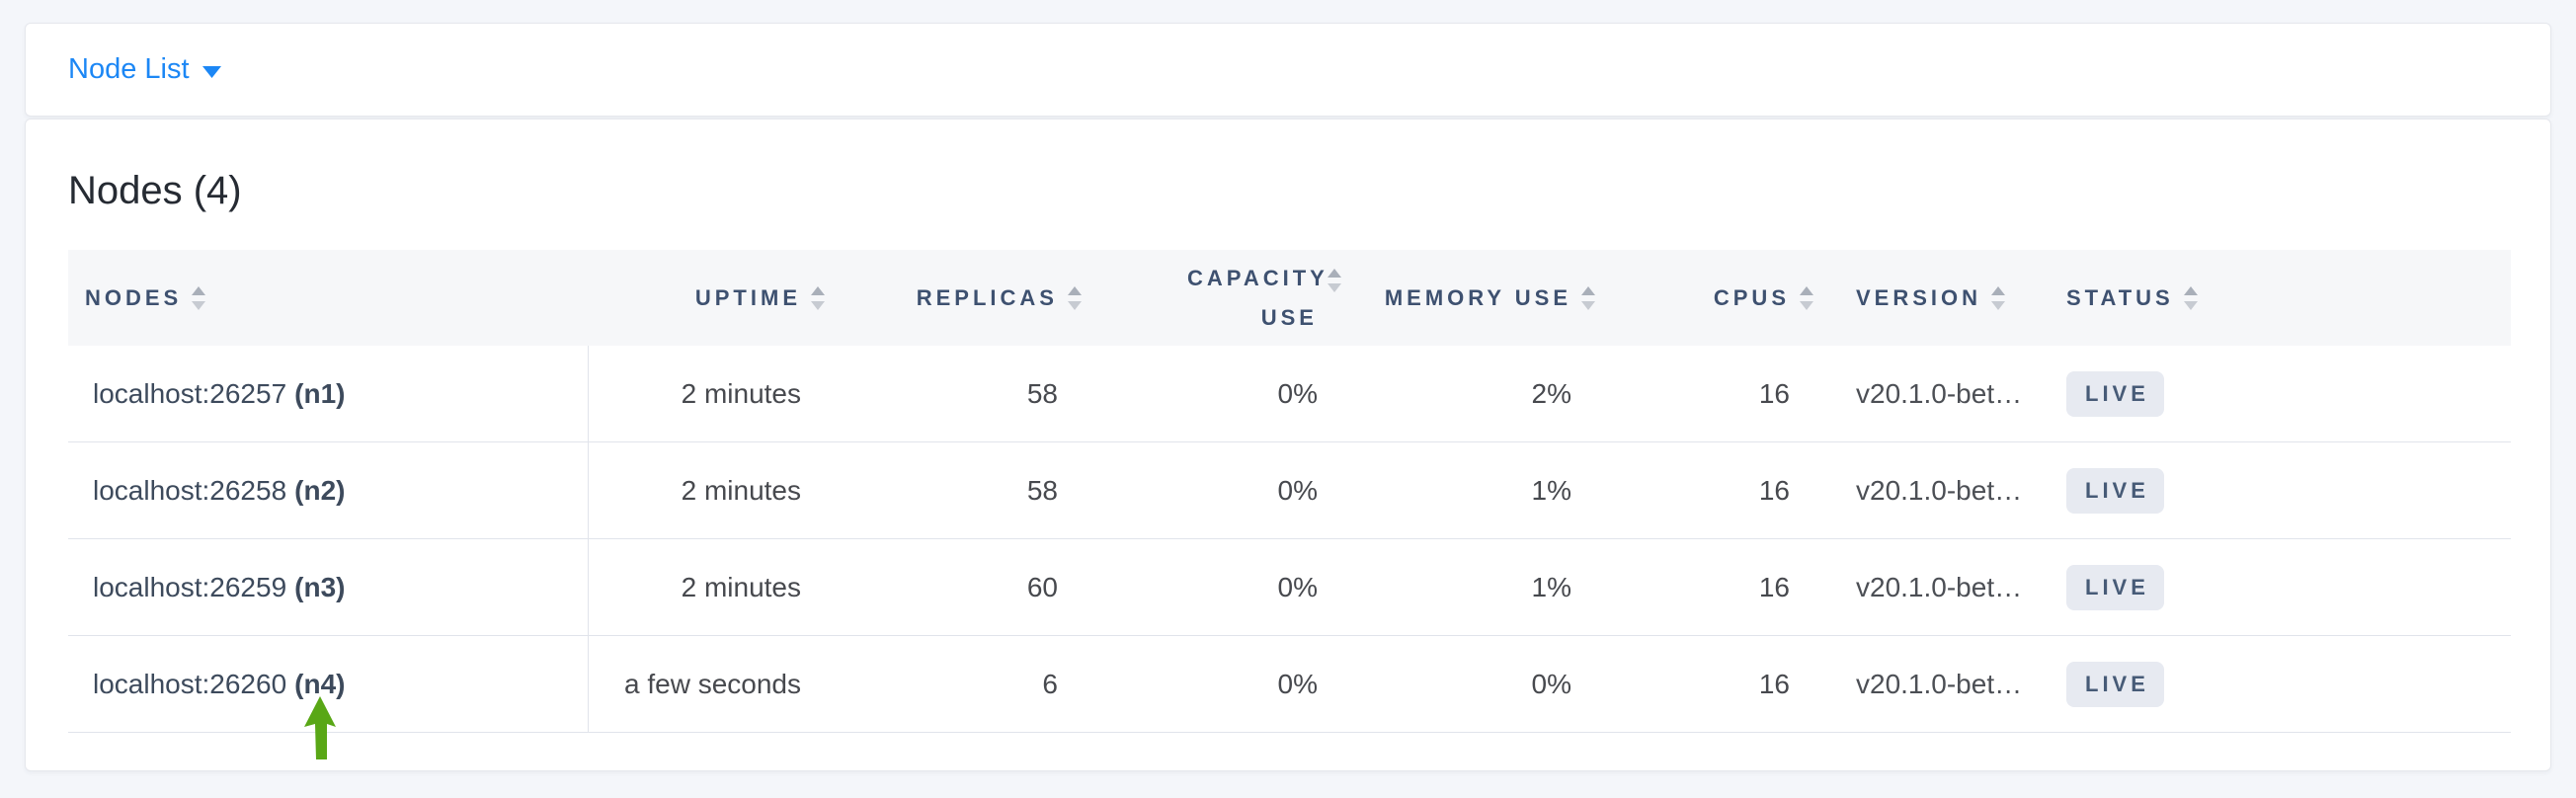 The width and height of the screenshot is (2576, 798). Describe the element at coordinates (320, 727) in the screenshot. I see `green-up-arrow-annotation` at that location.